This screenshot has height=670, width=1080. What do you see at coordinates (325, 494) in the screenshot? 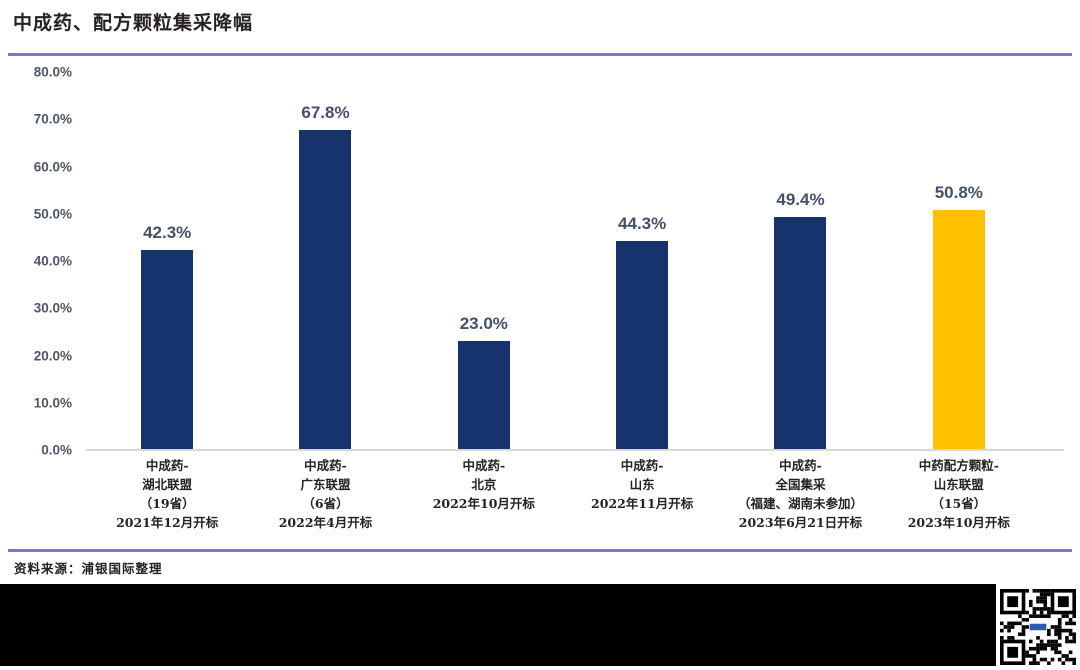
I see `x-category-label: 中成药- 广东联盟 （6省） 2022年4月开标` at bounding box center [325, 494].